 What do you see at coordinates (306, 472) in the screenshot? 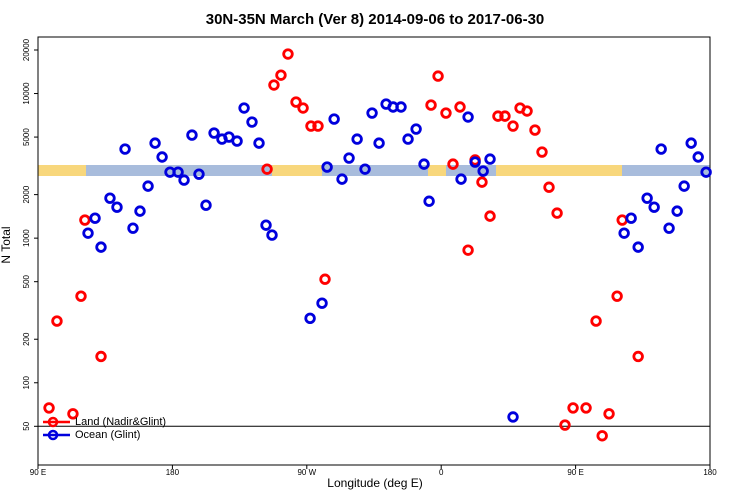
I see `x-tick-label: 90 W` at bounding box center [306, 472].